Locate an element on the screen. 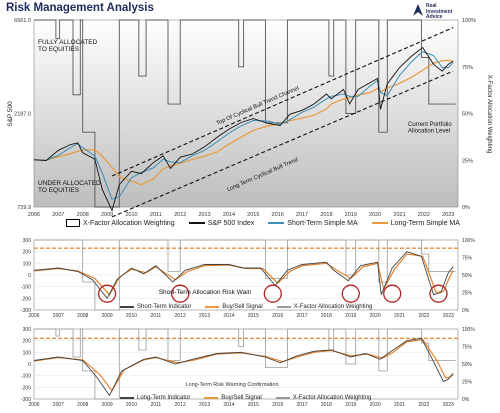  y2-tick-label: 25% is located at coordinates (467, 161).